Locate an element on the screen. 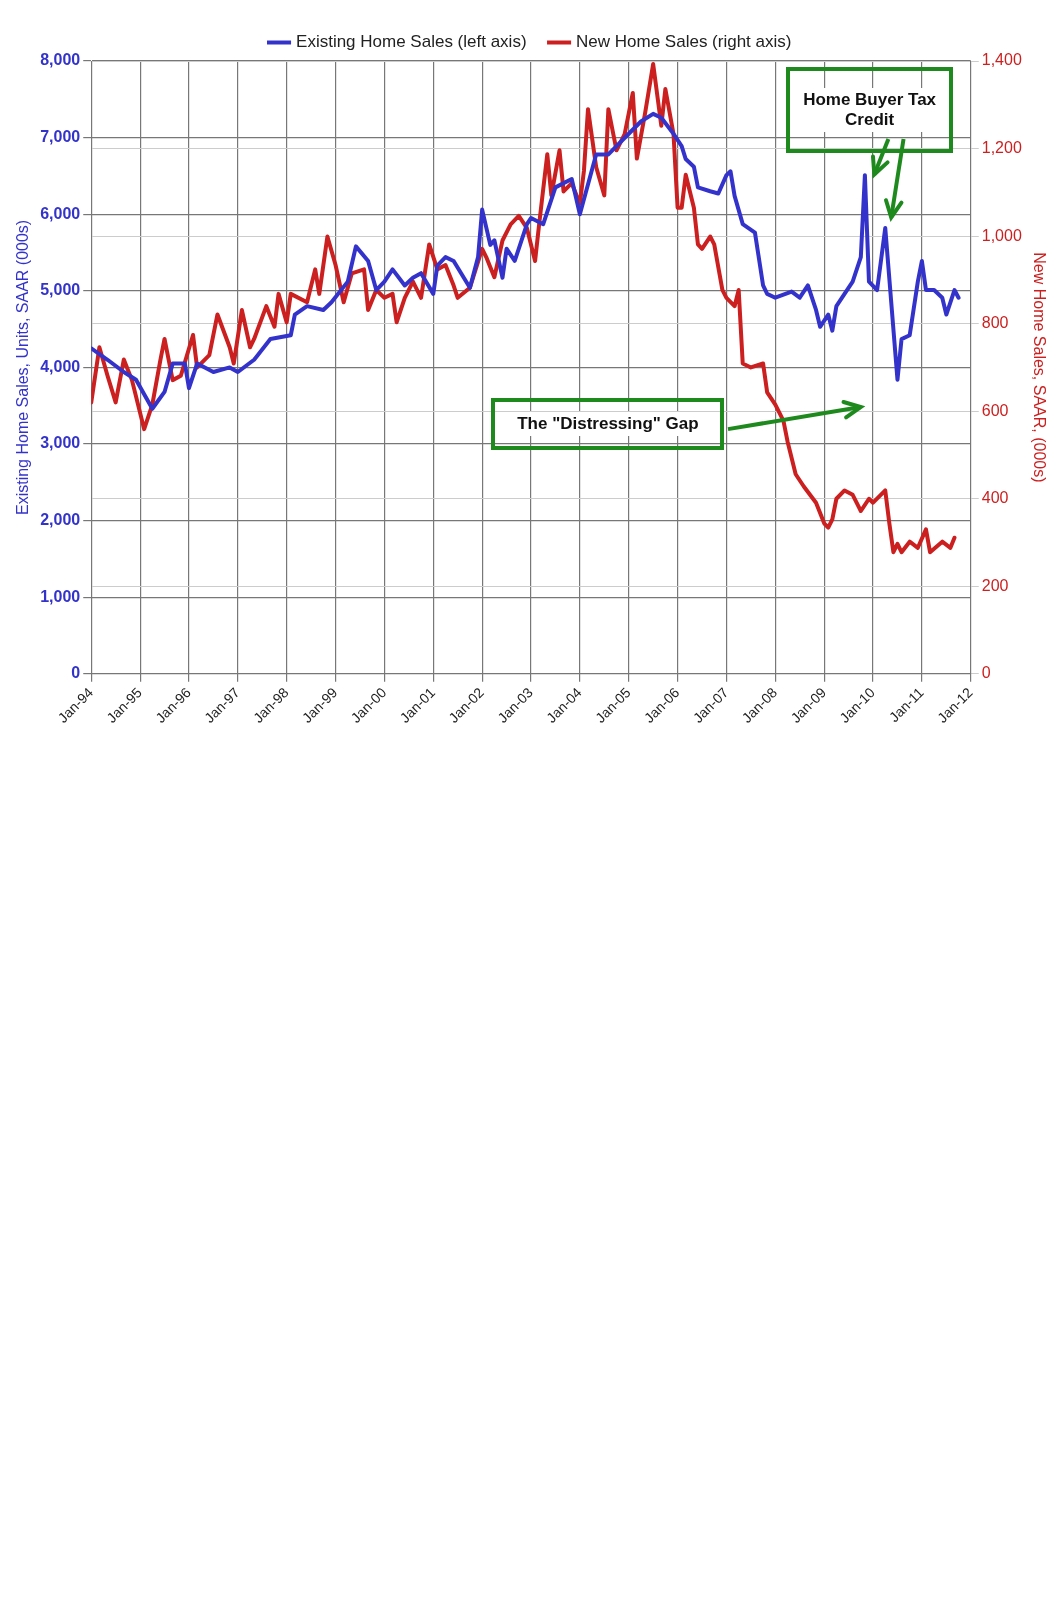 This screenshot has width=1062, height=1615. y2-tick-label: 1,000 is located at coordinates (1001, 235).